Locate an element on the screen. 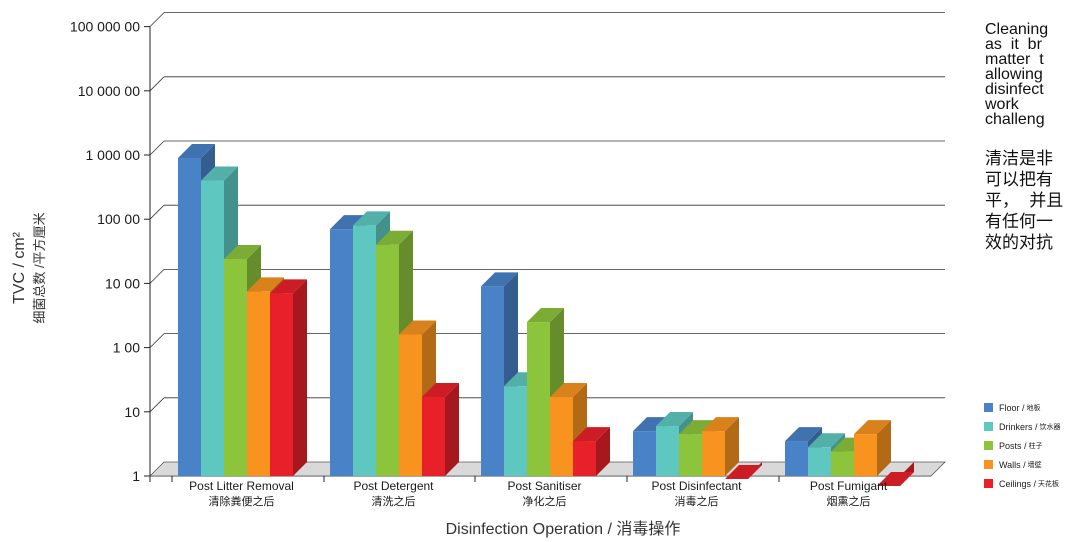  legend-label-zh: 地板 is located at coordinates (1033, 408).